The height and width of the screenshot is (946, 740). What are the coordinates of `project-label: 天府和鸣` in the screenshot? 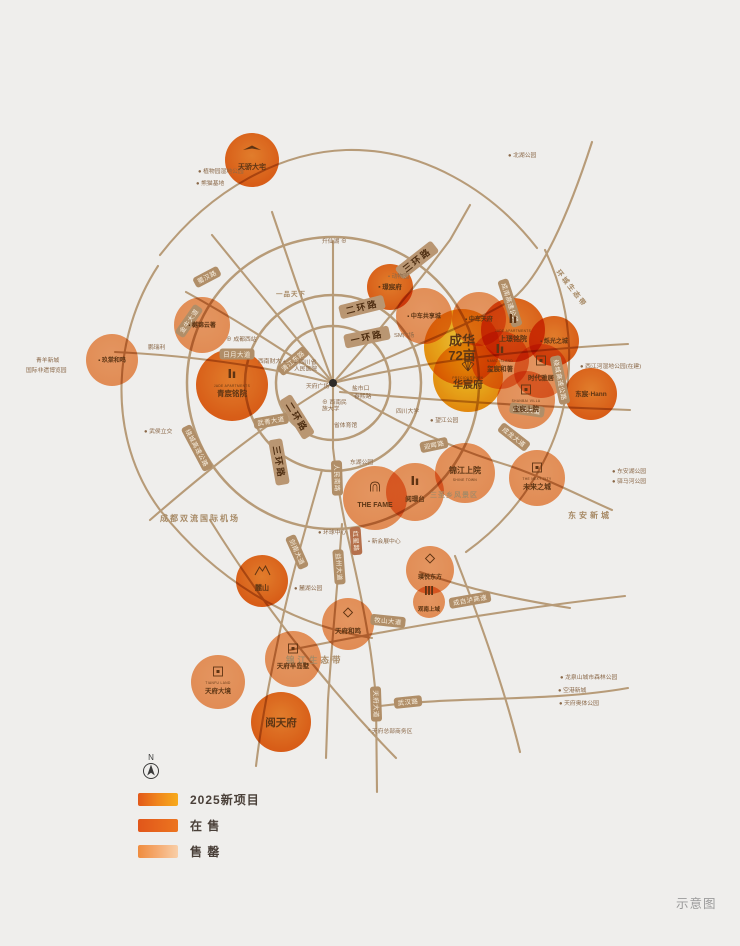 It's located at (348, 621).